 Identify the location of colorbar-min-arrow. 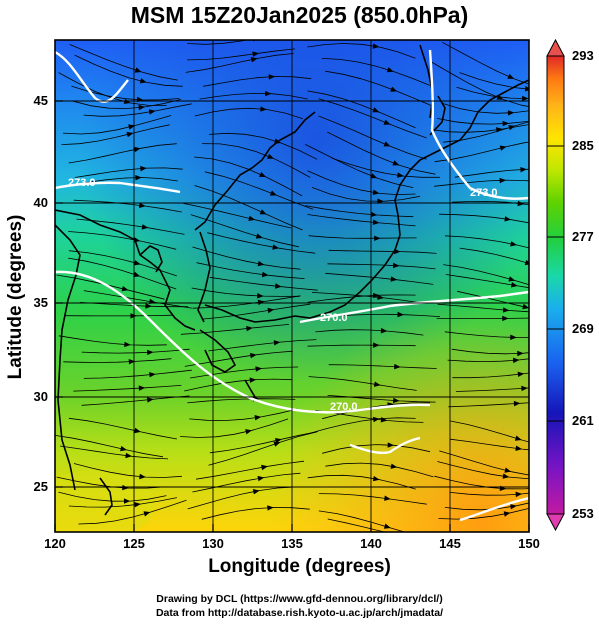
(555, 522).